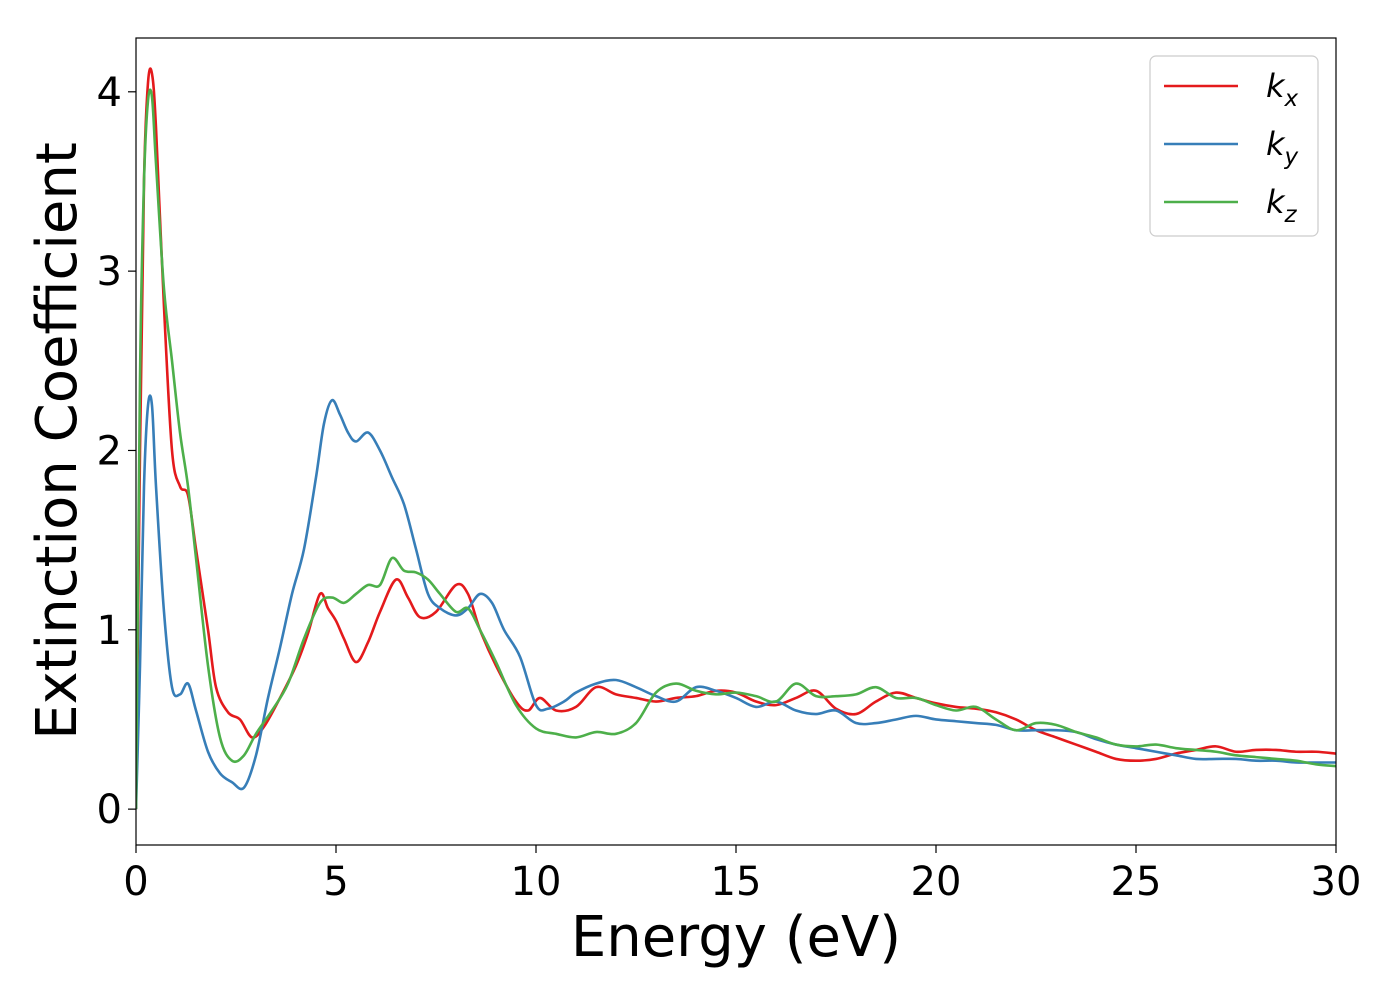 This screenshot has height=1000, width=1400. I want to click on legend-label-ky: ky, so click(1282, 147).